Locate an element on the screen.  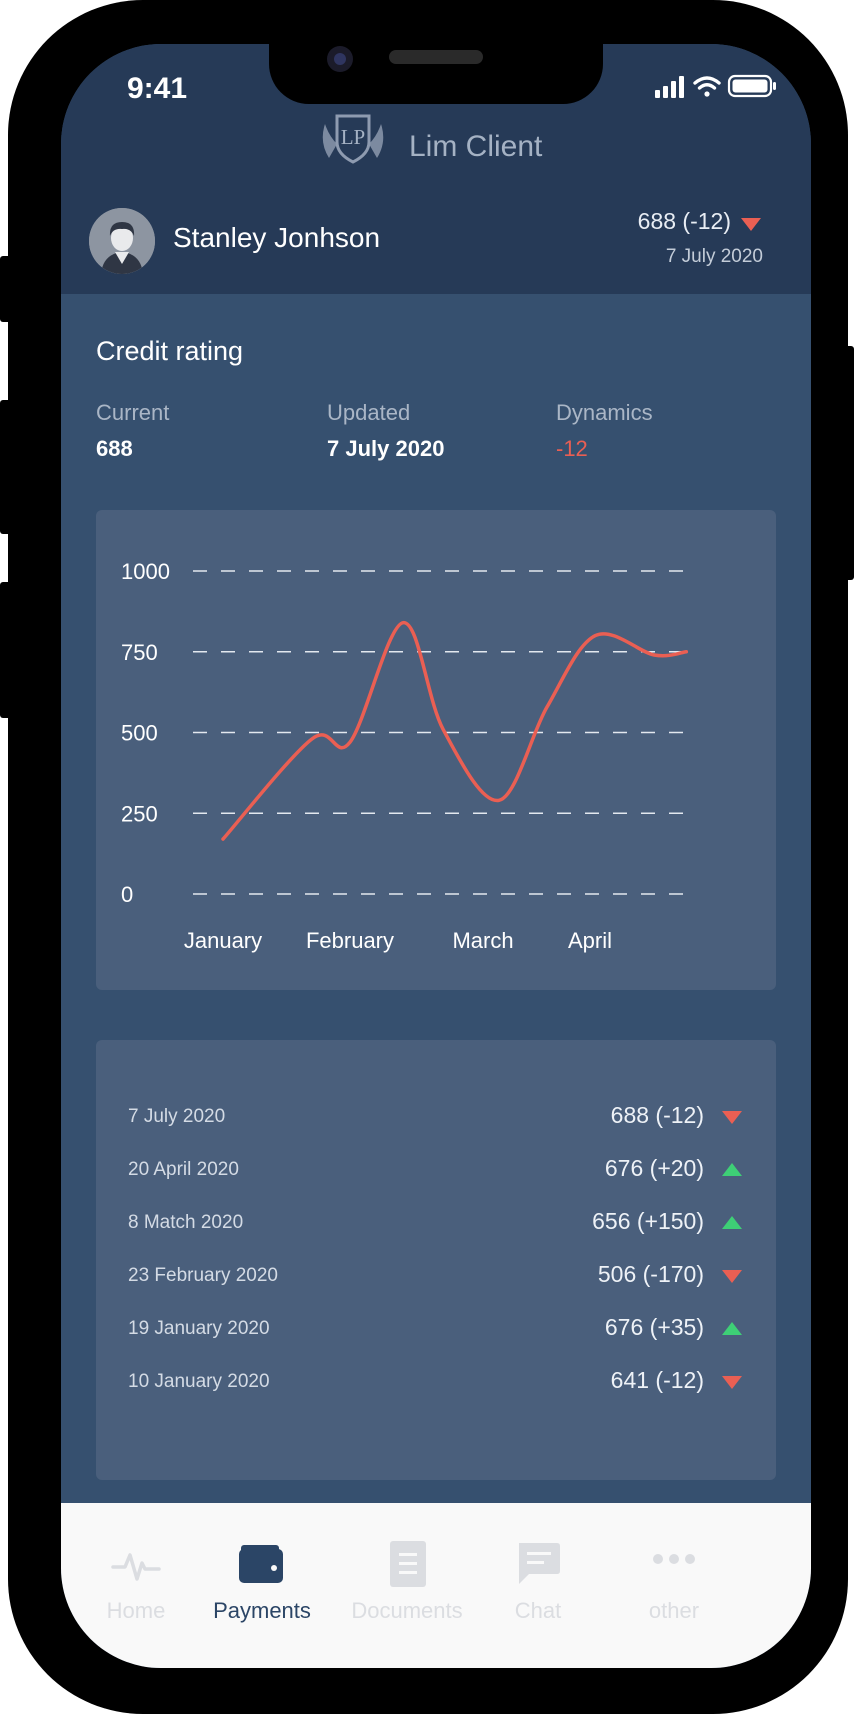
avatar is located at coordinates (122, 241).